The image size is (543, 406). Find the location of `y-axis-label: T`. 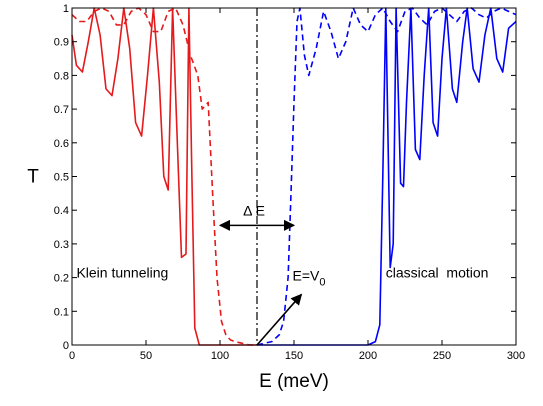

y-axis-label: T is located at coordinates (33, 177).